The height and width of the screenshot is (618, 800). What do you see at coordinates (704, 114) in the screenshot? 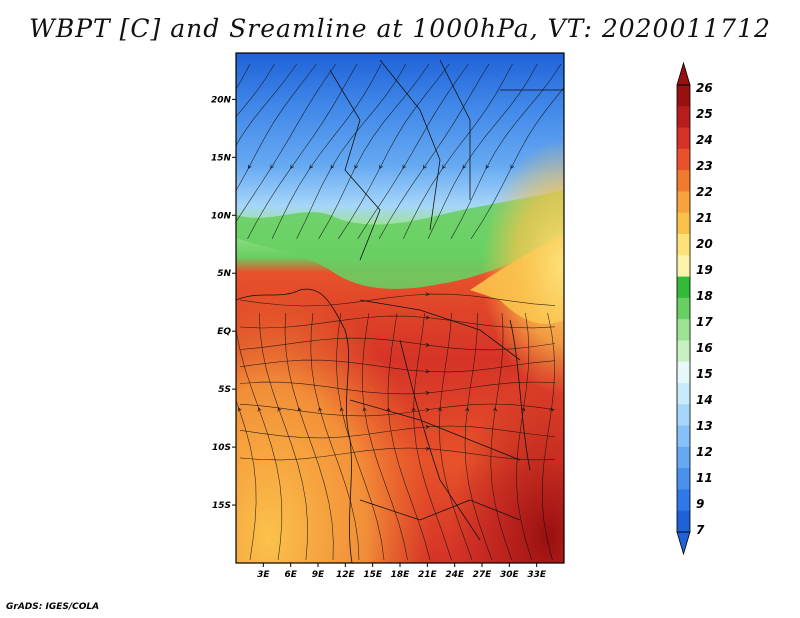
I see `colorbar-label: 25` at bounding box center [704, 114].